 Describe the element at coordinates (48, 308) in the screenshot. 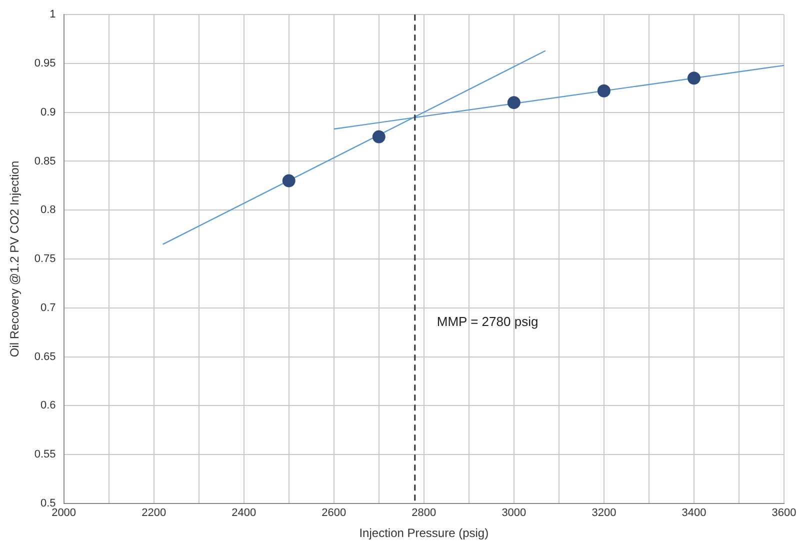

I see `y-tick-label: 0.7` at that location.